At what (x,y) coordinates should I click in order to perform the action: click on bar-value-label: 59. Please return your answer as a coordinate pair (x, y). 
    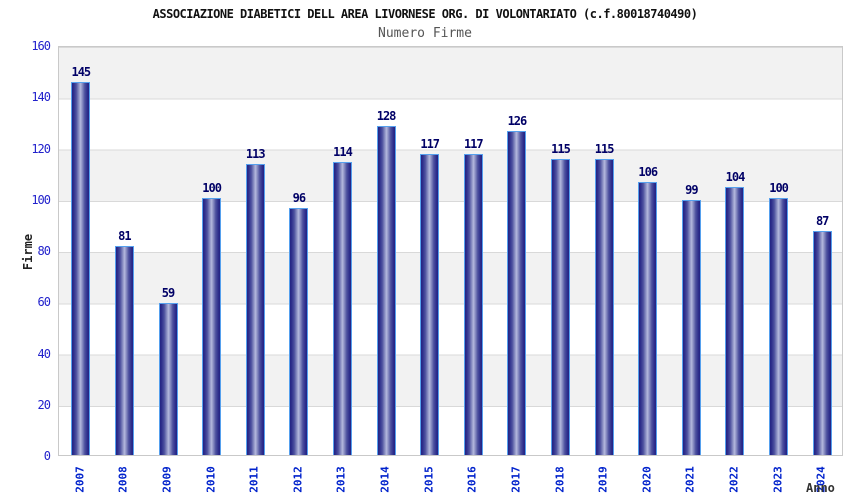
    Looking at the image, I should click on (168, 293).